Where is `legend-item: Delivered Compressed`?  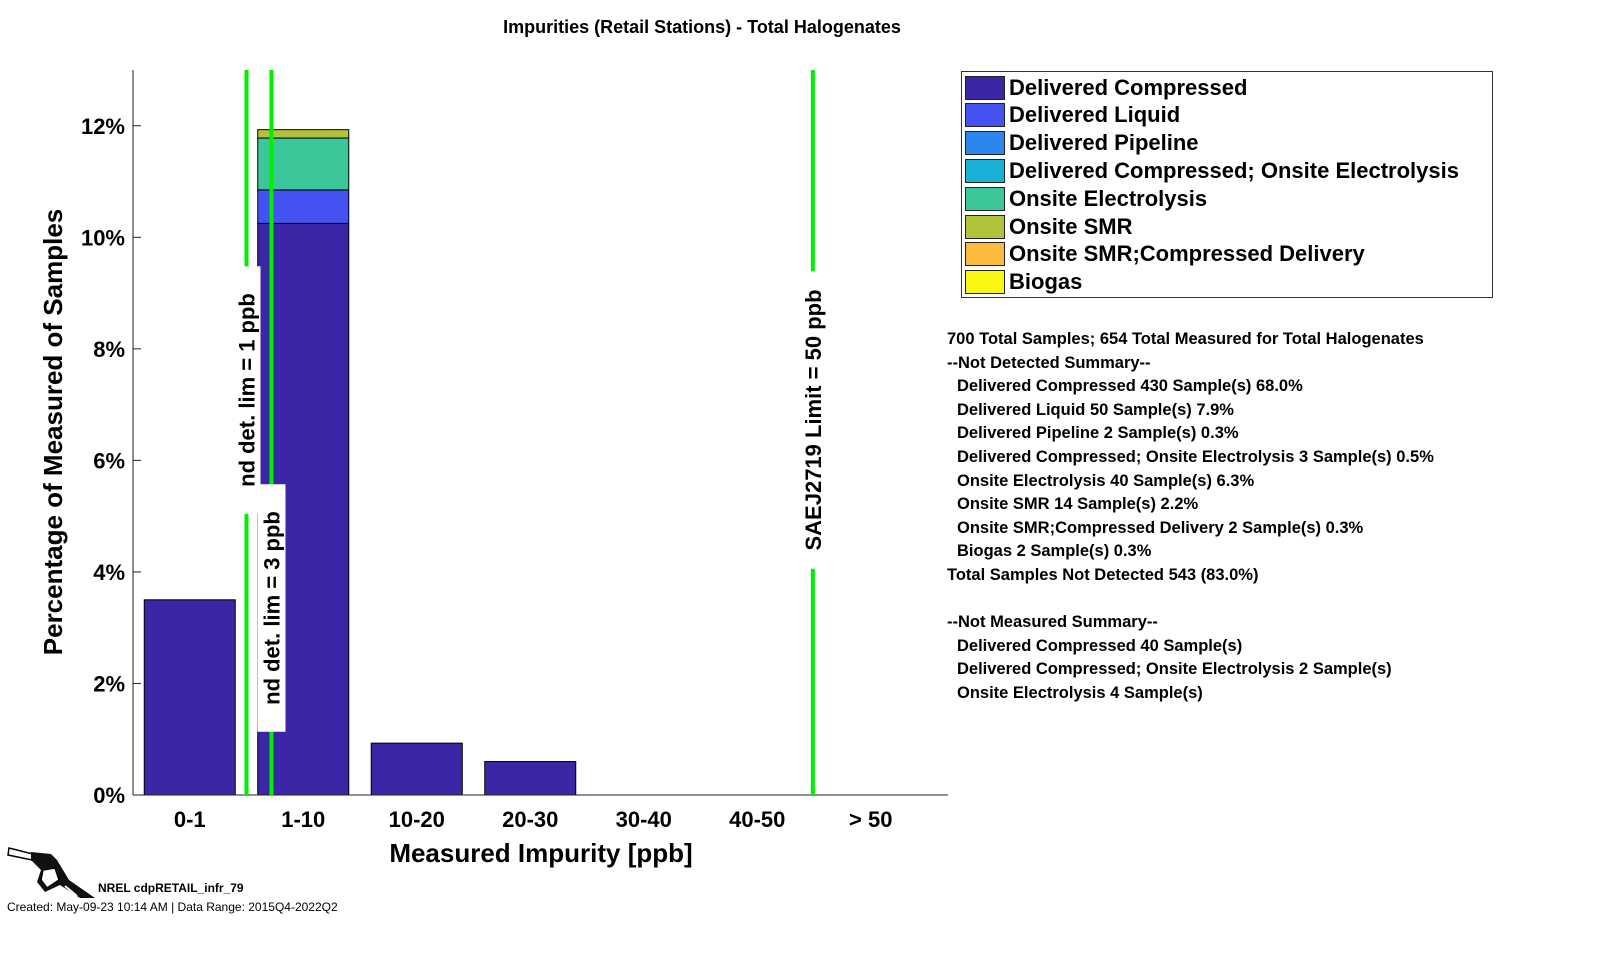 legend-item: Delivered Compressed is located at coordinates (1106, 87).